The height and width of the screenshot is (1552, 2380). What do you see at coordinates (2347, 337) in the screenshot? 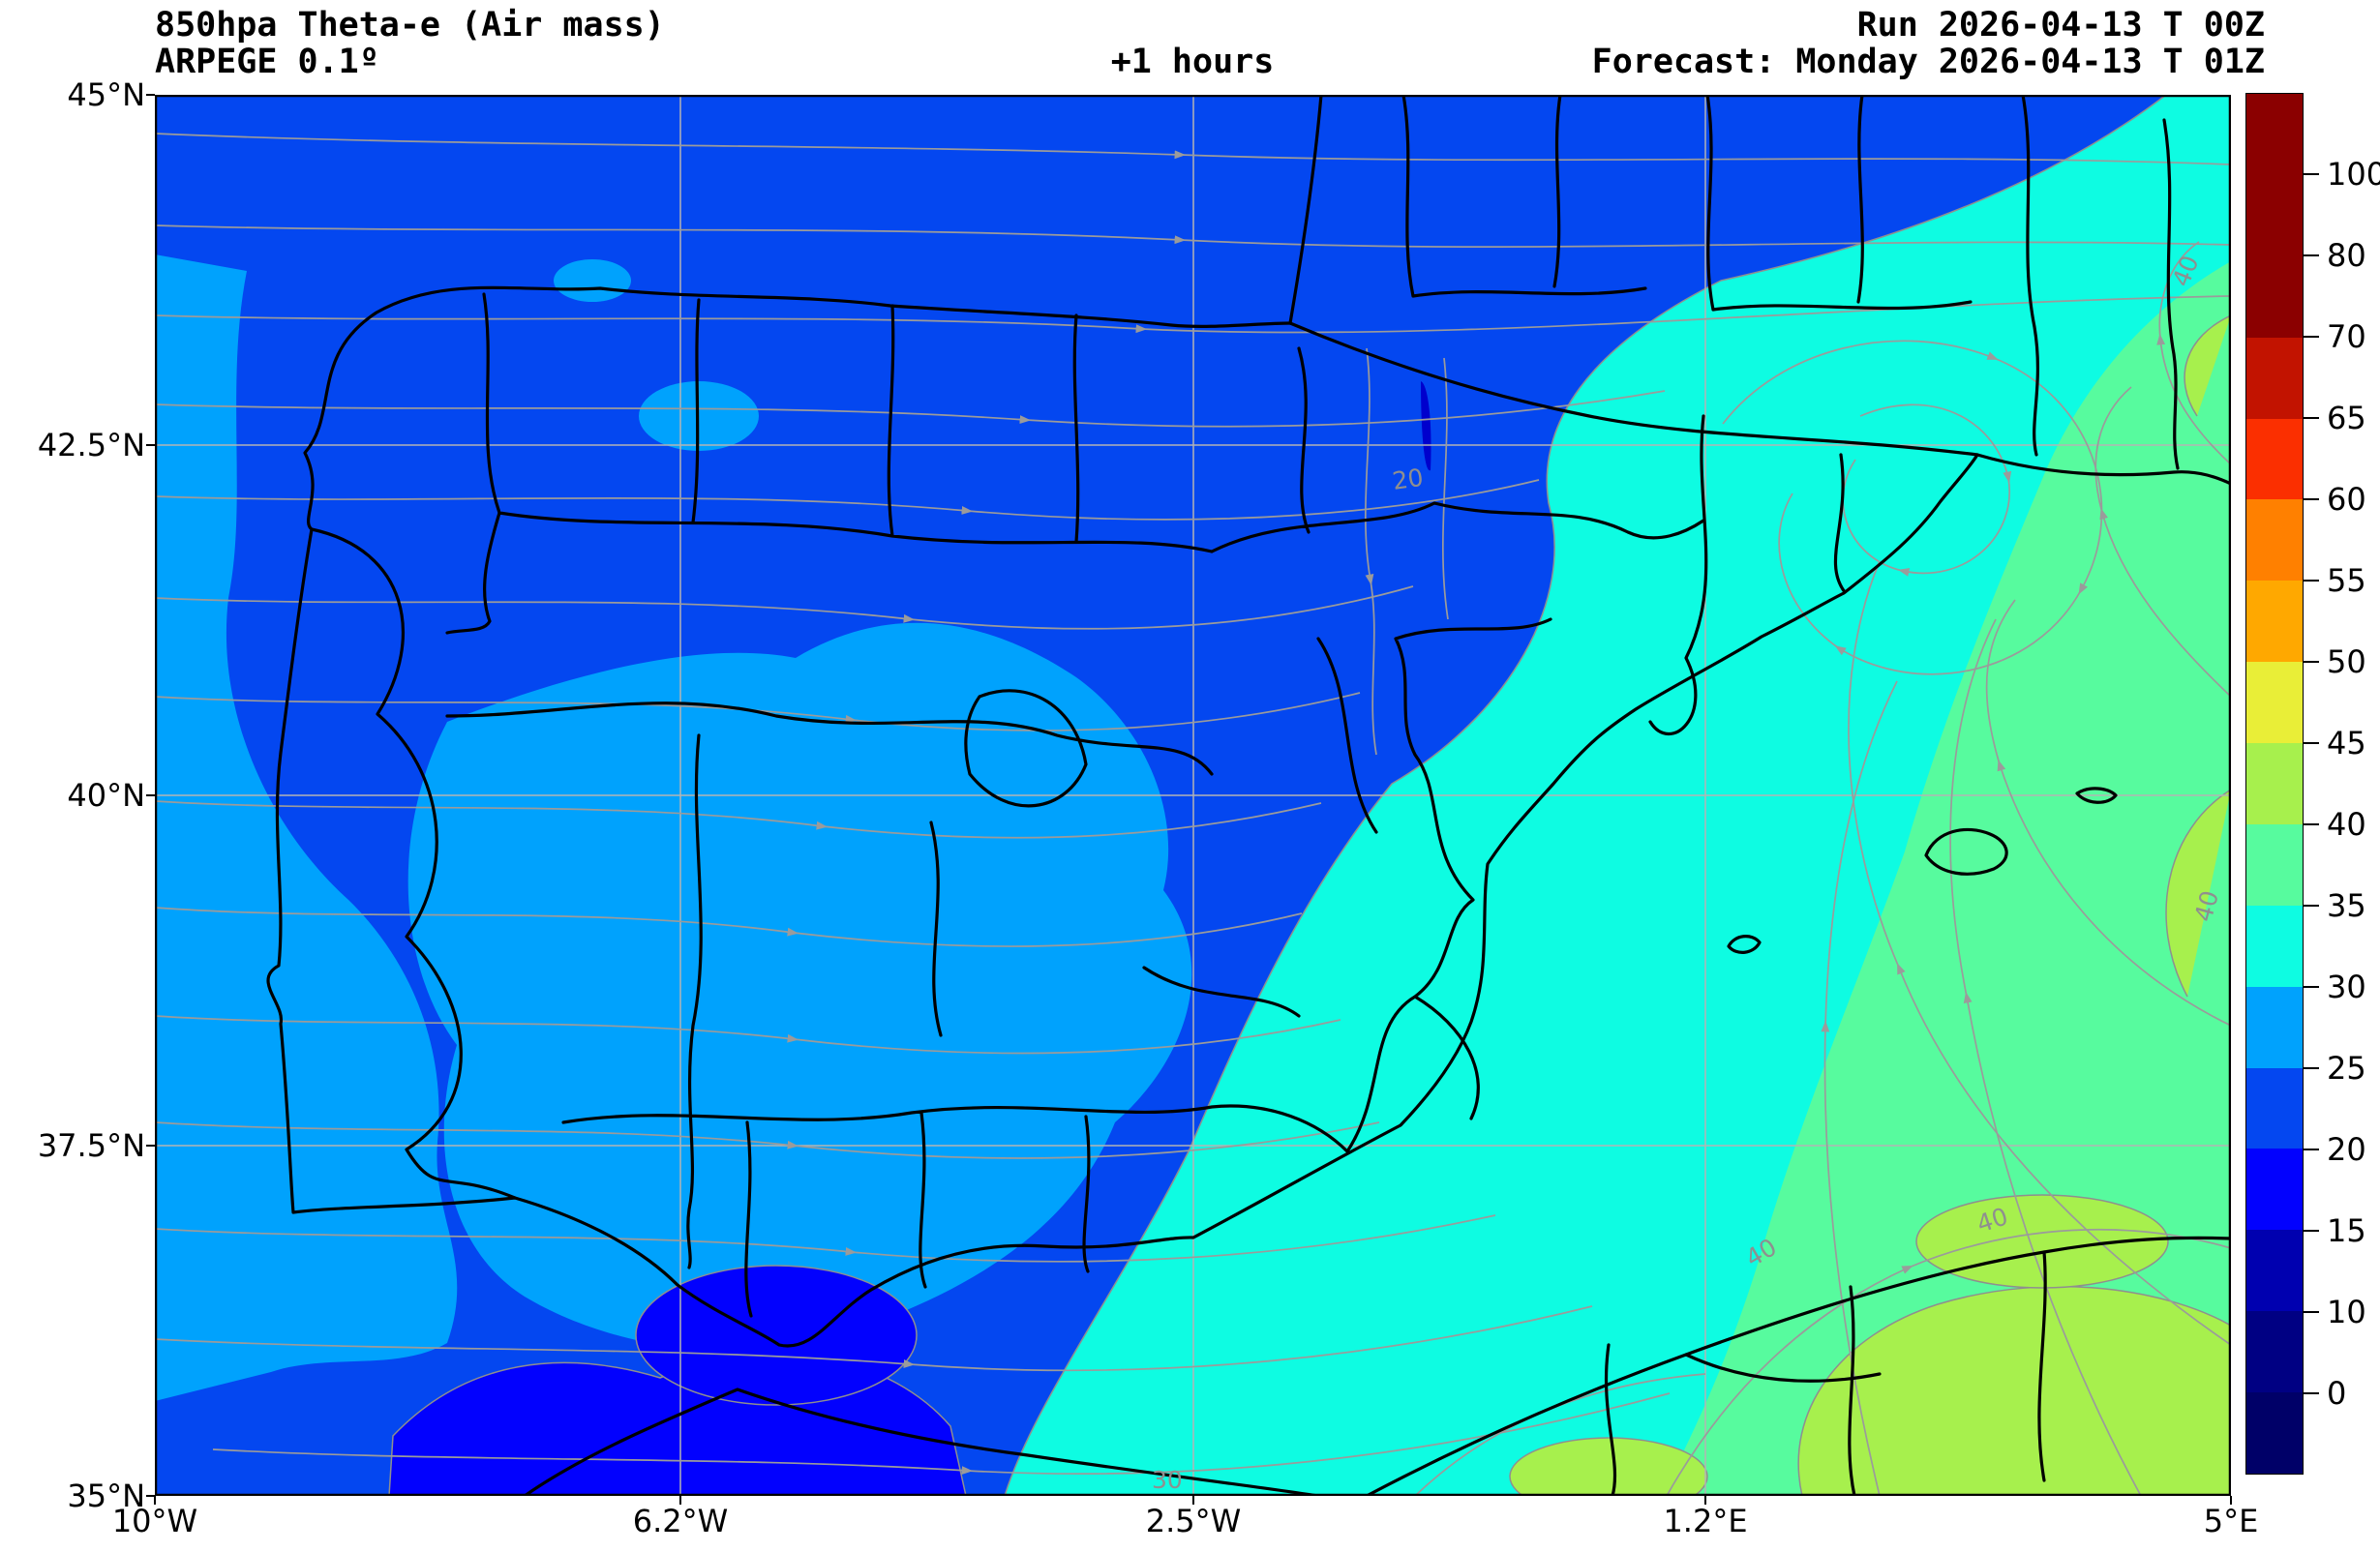
I see `colorbar-tick-label: 70` at bounding box center [2347, 337].